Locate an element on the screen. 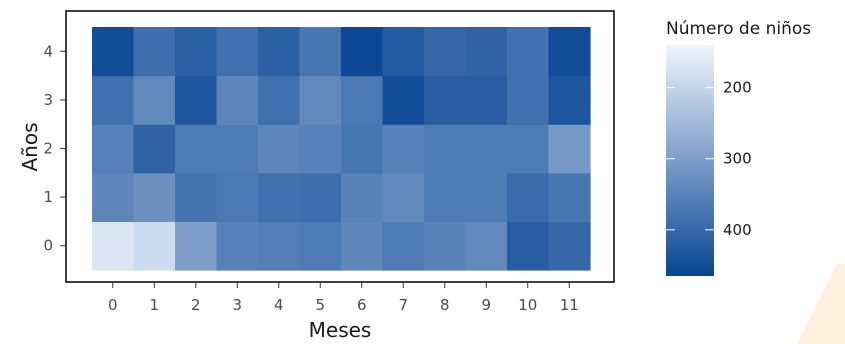  x-axis-title: Meses is located at coordinates (340, 330).